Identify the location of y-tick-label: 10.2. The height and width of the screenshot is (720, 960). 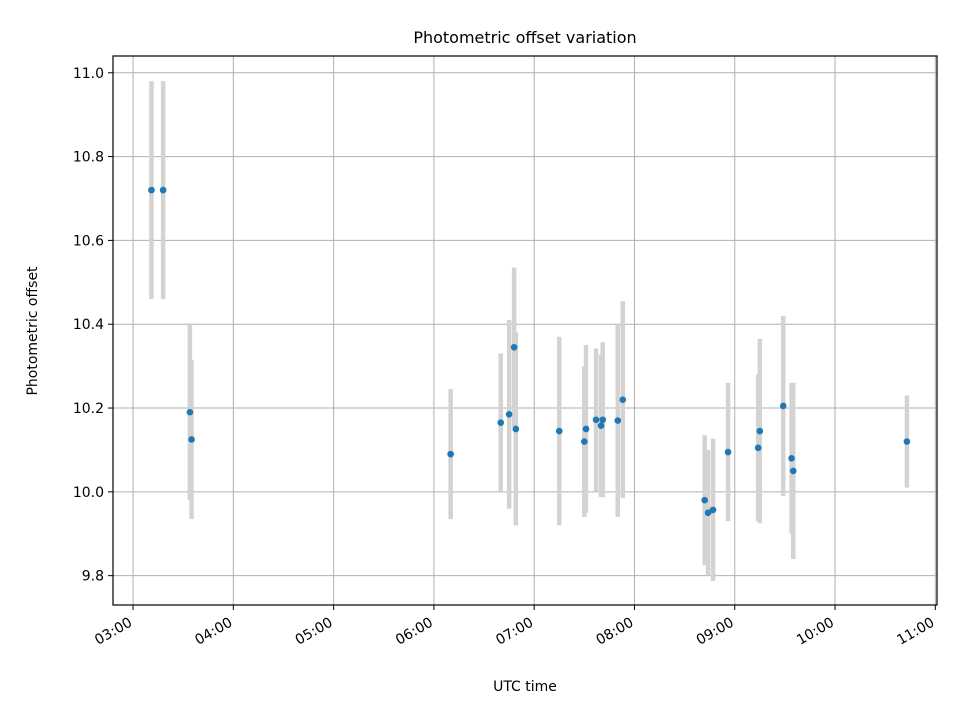
(88, 409).